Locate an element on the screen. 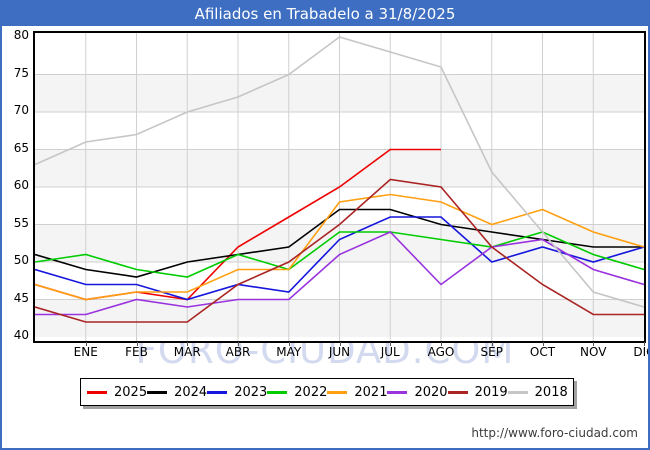 The image size is (650, 450). y-axis-label: 45 is located at coordinates (21, 297).